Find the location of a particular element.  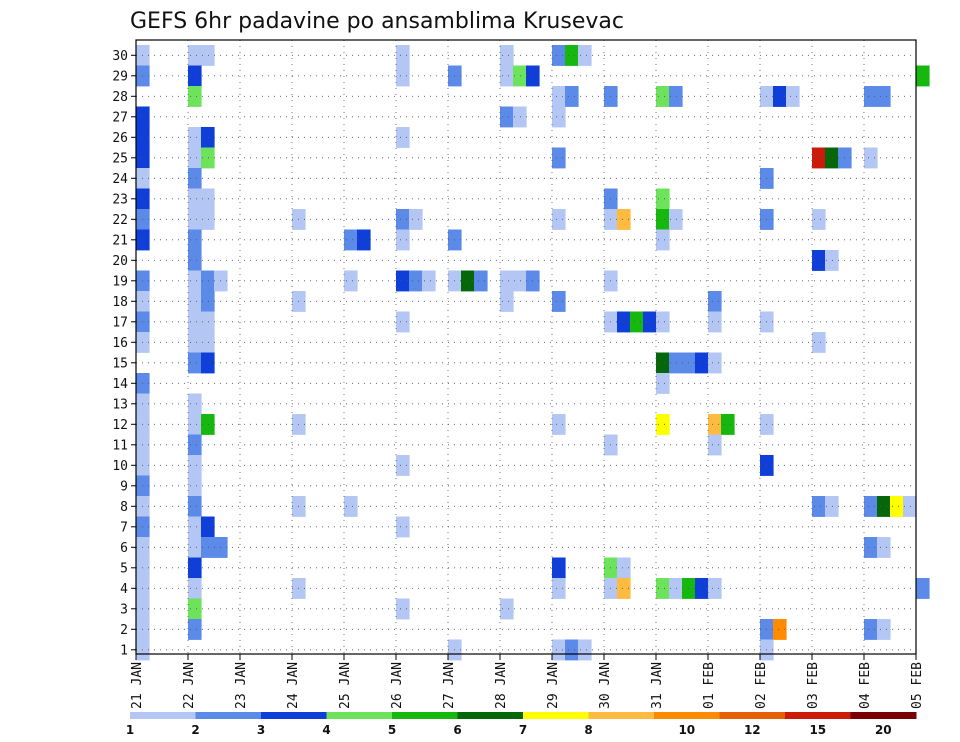

y-tick-label: 12 is located at coordinates (120, 425).